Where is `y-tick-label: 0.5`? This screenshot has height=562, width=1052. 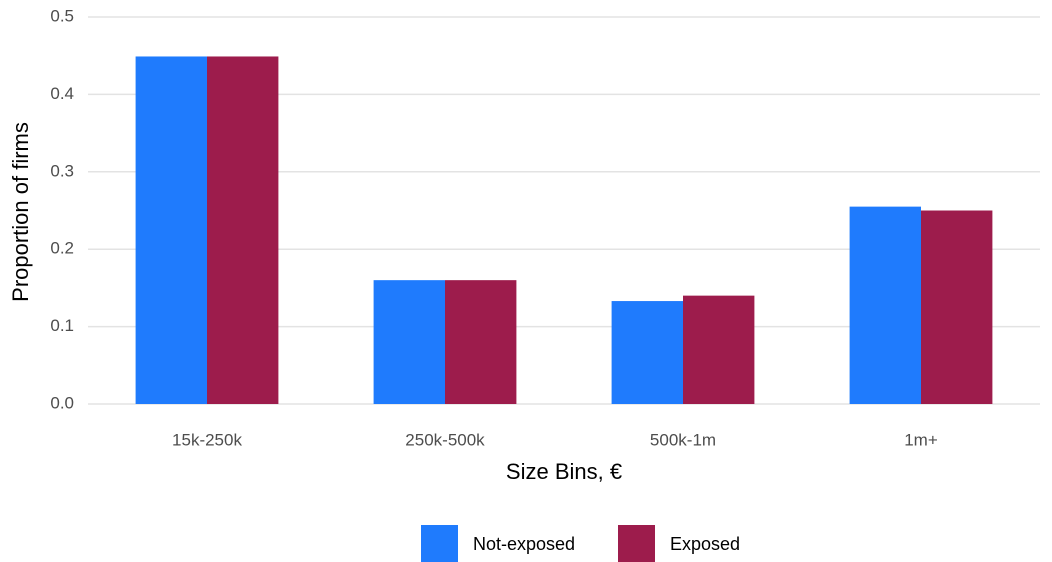 y-tick-label: 0.5 is located at coordinates (62, 15).